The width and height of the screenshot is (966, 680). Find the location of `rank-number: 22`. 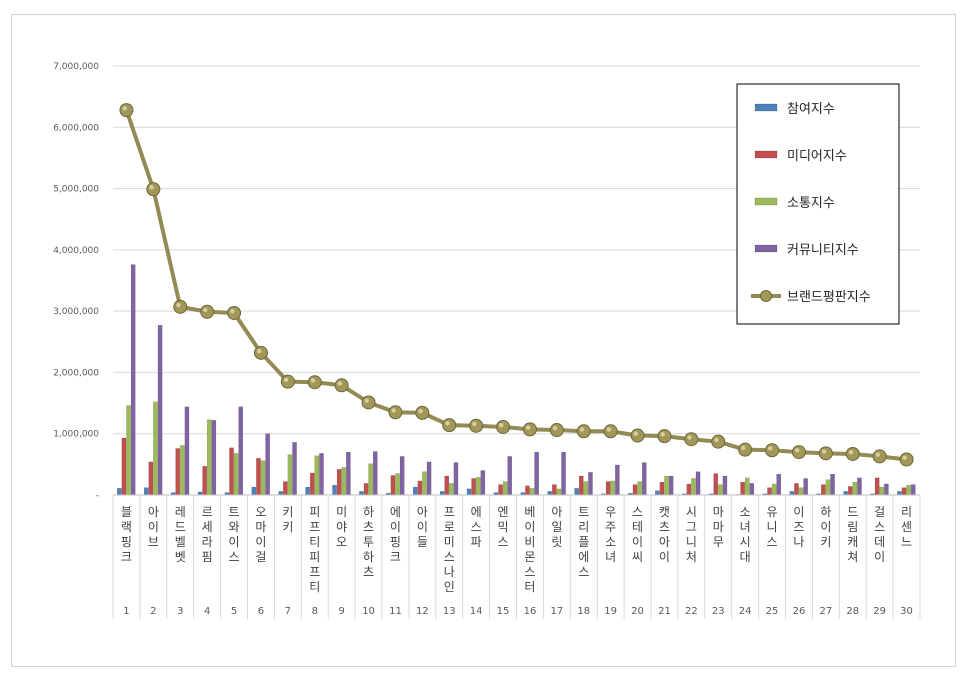

rank-number: 22 is located at coordinates (691, 611).